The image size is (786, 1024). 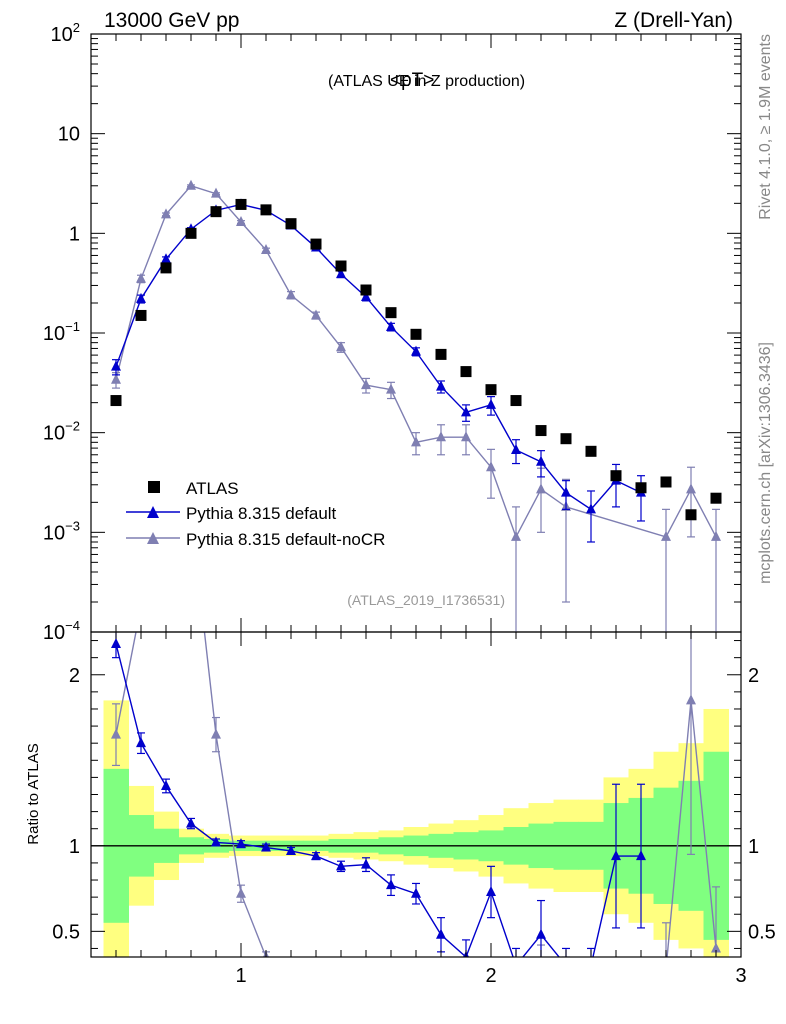 I want to click on legend-atlas-label: ATLAS, so click(x=212, y=488).